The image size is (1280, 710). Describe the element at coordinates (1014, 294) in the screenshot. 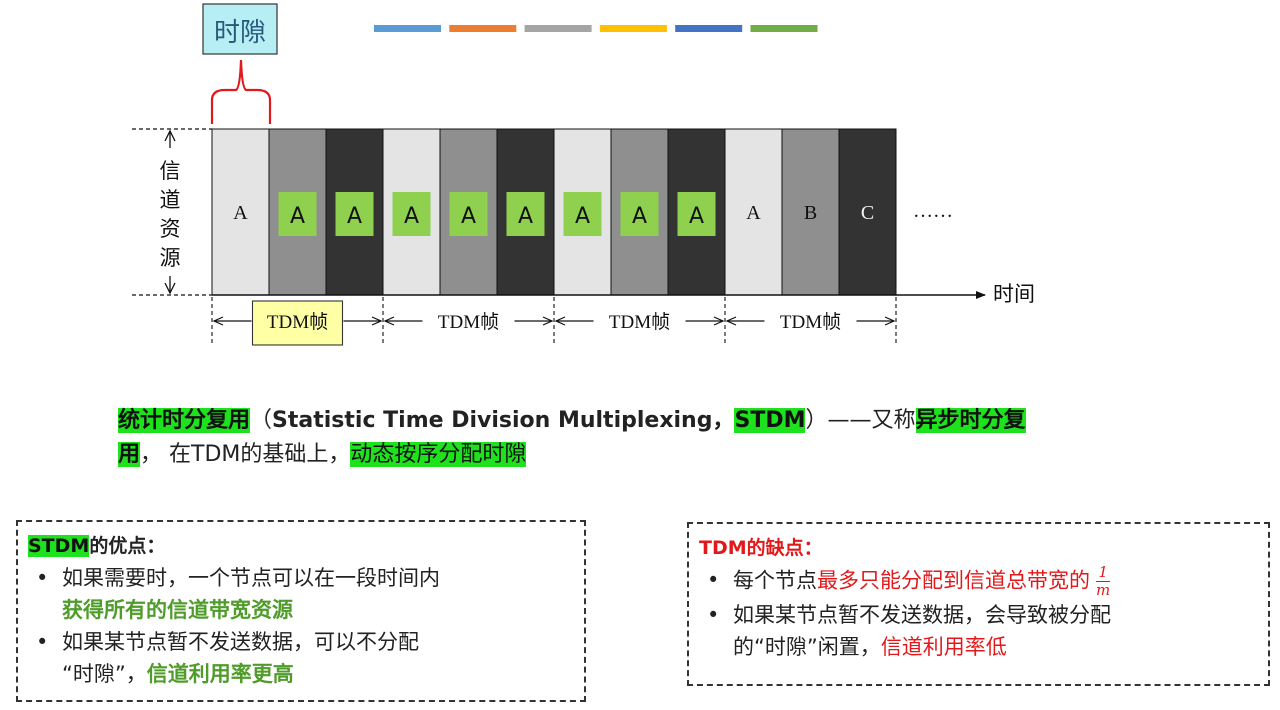

I see `time-axis-label: 时间` at that location.